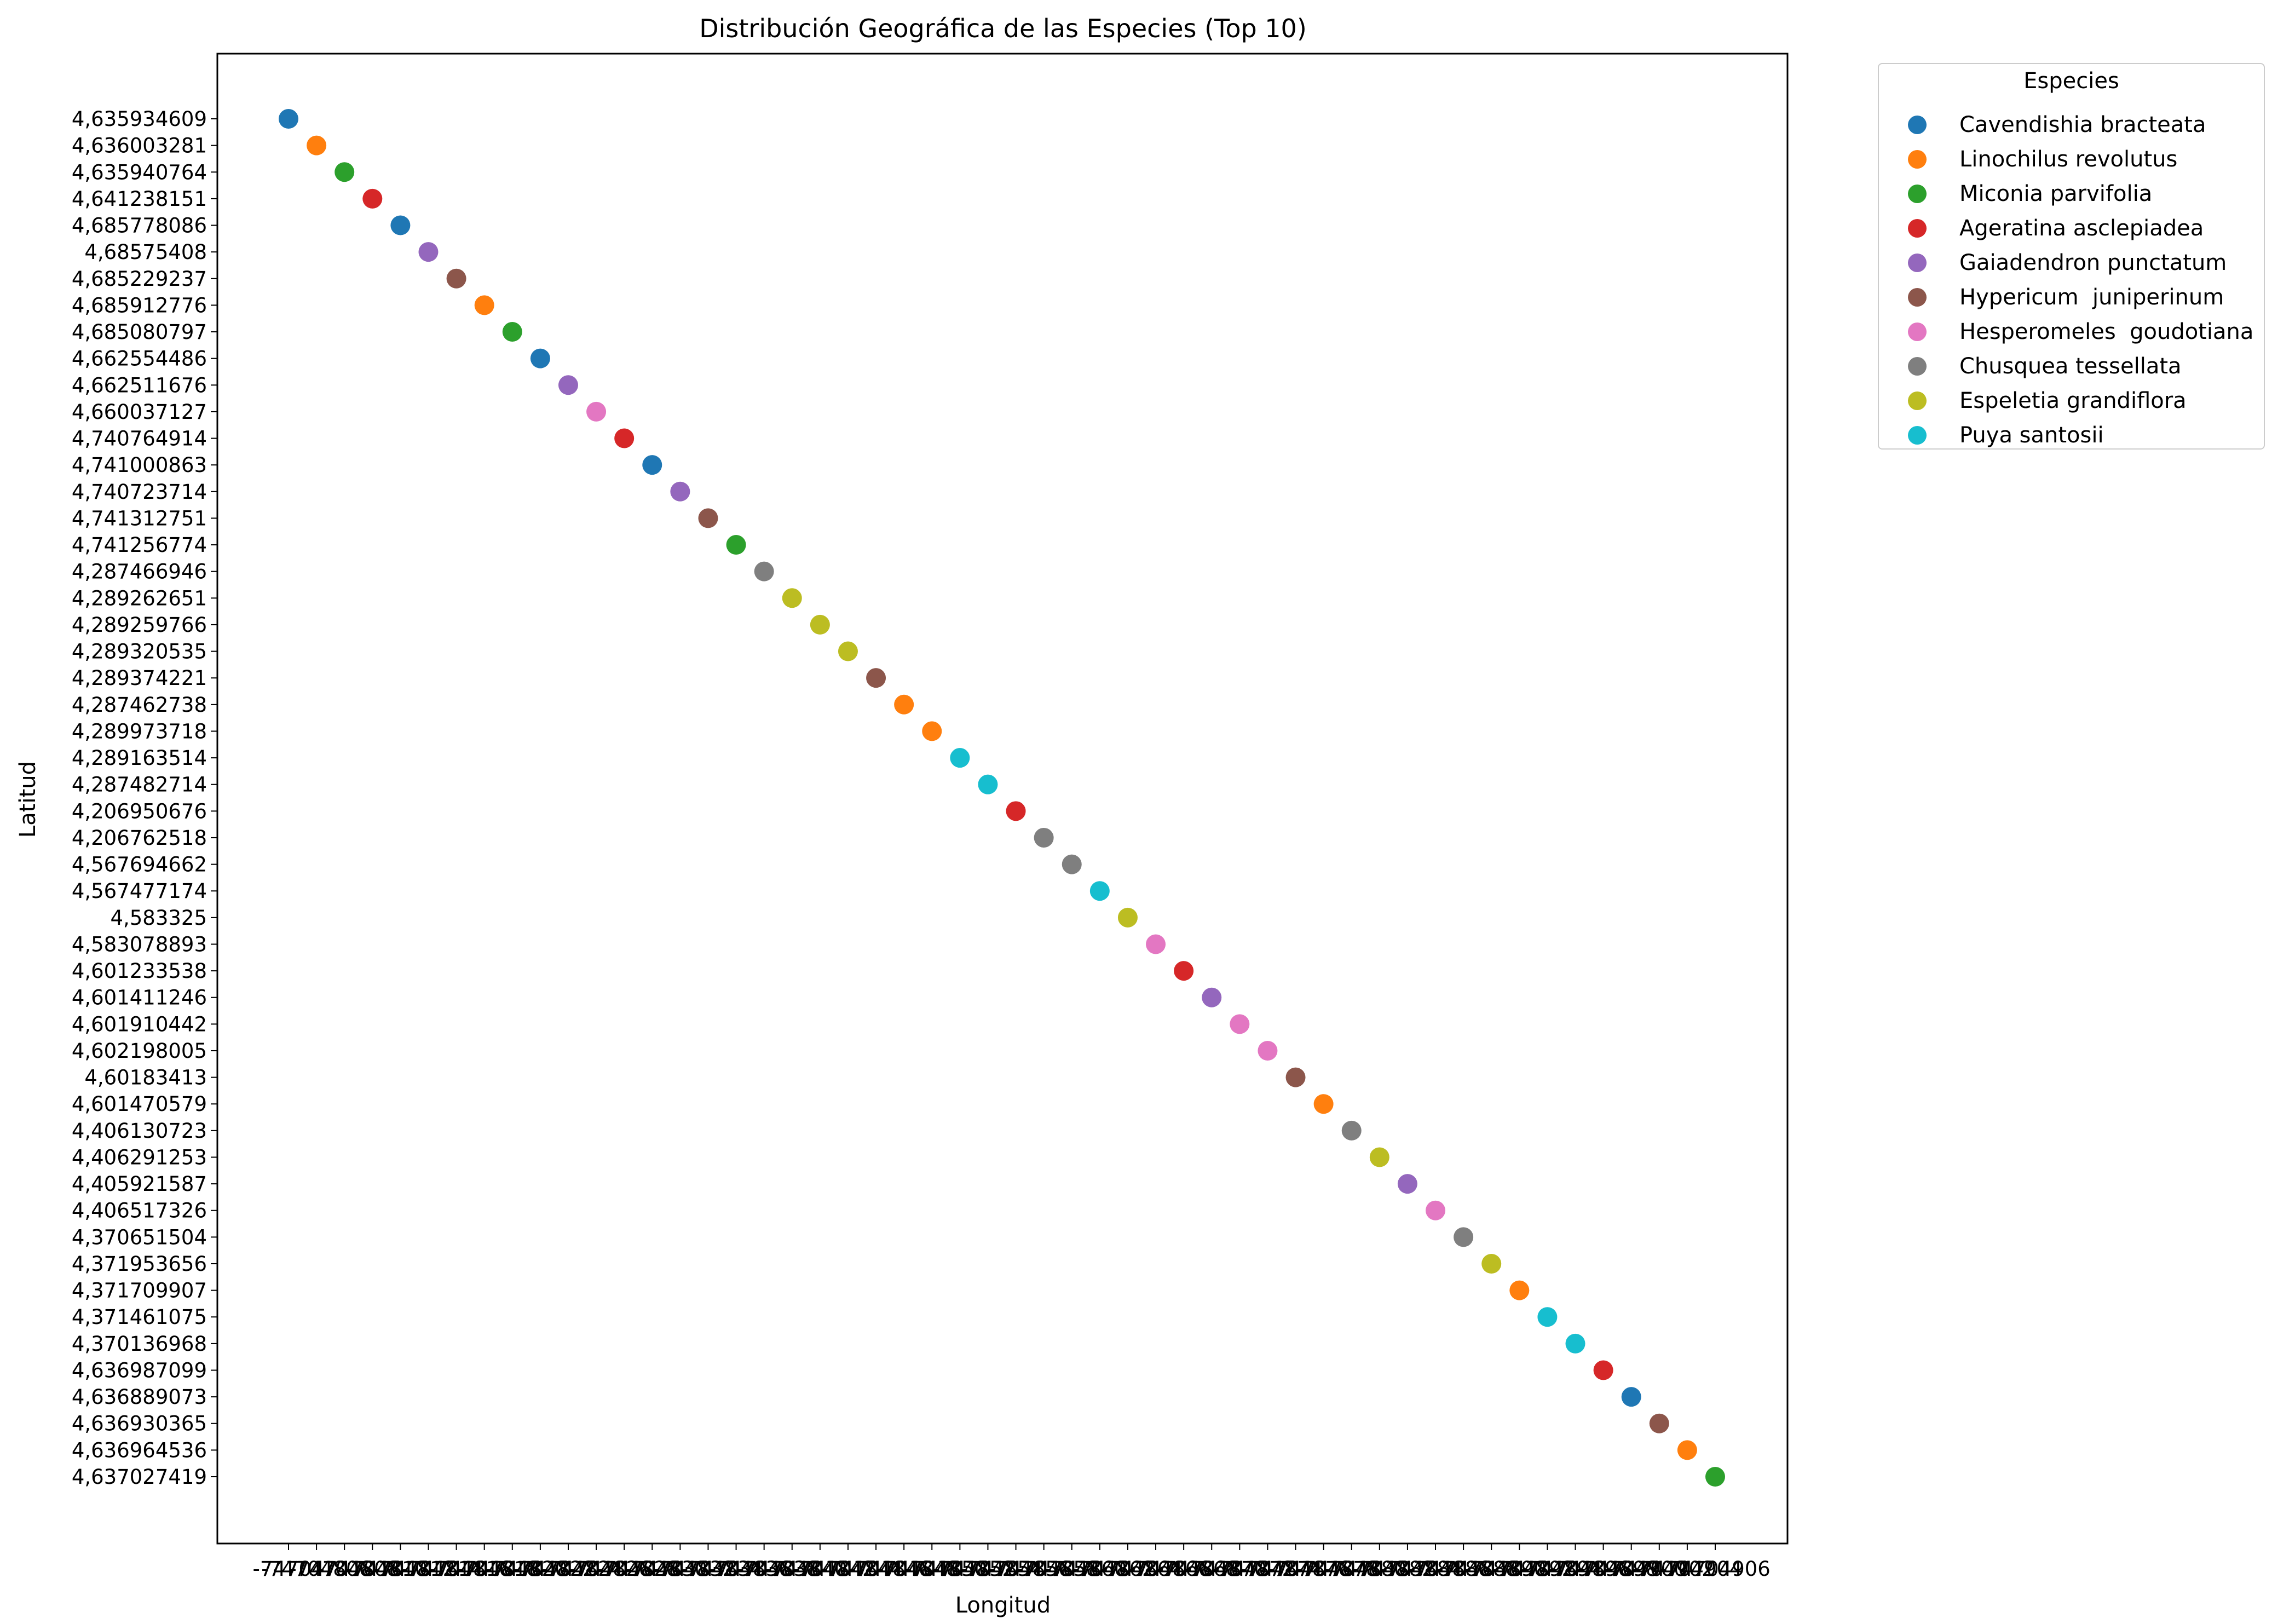  What do you see at coordinates (764, 1569) in the screenshot?
I see `x-tick-label: -74704838` at bounding box center [764, 1569].